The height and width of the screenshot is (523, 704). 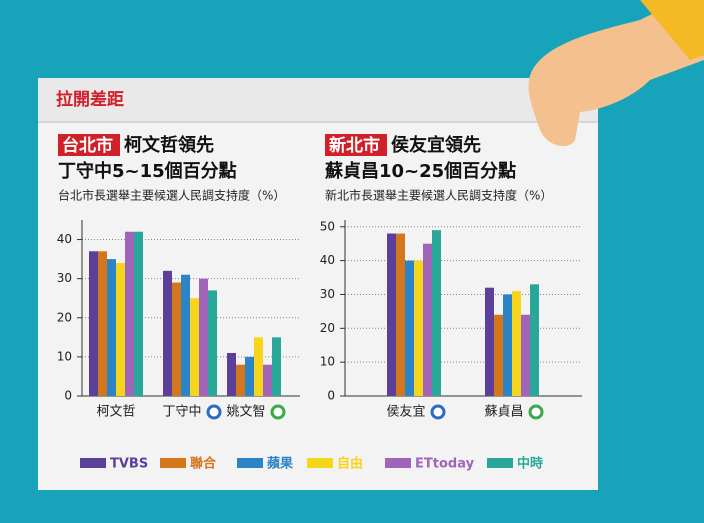 I want to click on x-tick-label: 侯友宜, so click(x=405, y=412).